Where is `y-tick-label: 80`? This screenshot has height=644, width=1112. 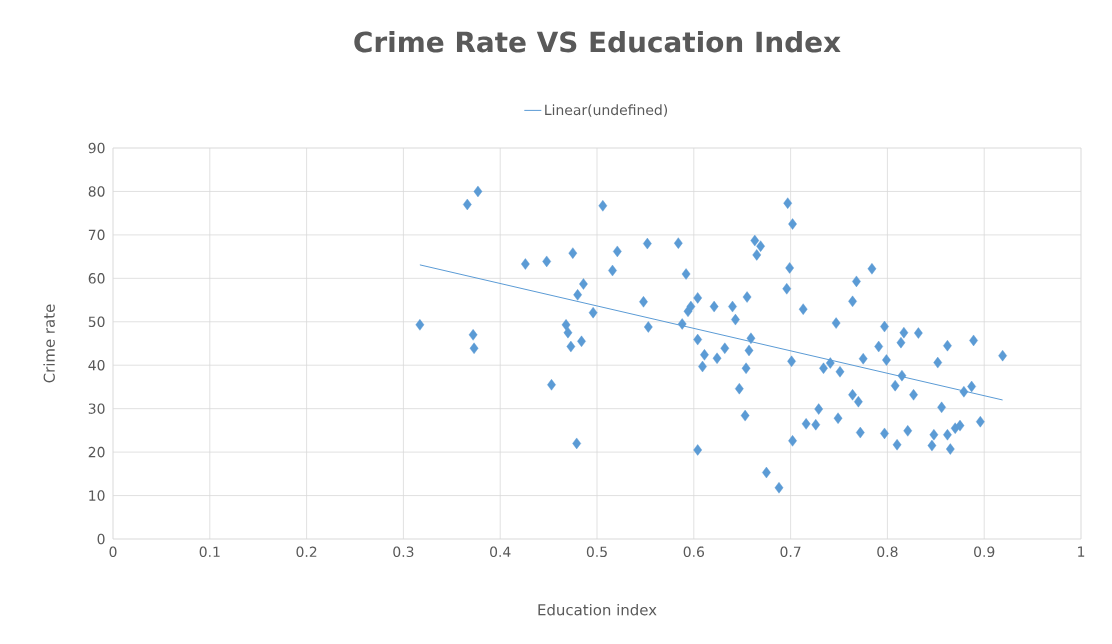
y-tick-label: 80 is located at coordinates (96, 191).